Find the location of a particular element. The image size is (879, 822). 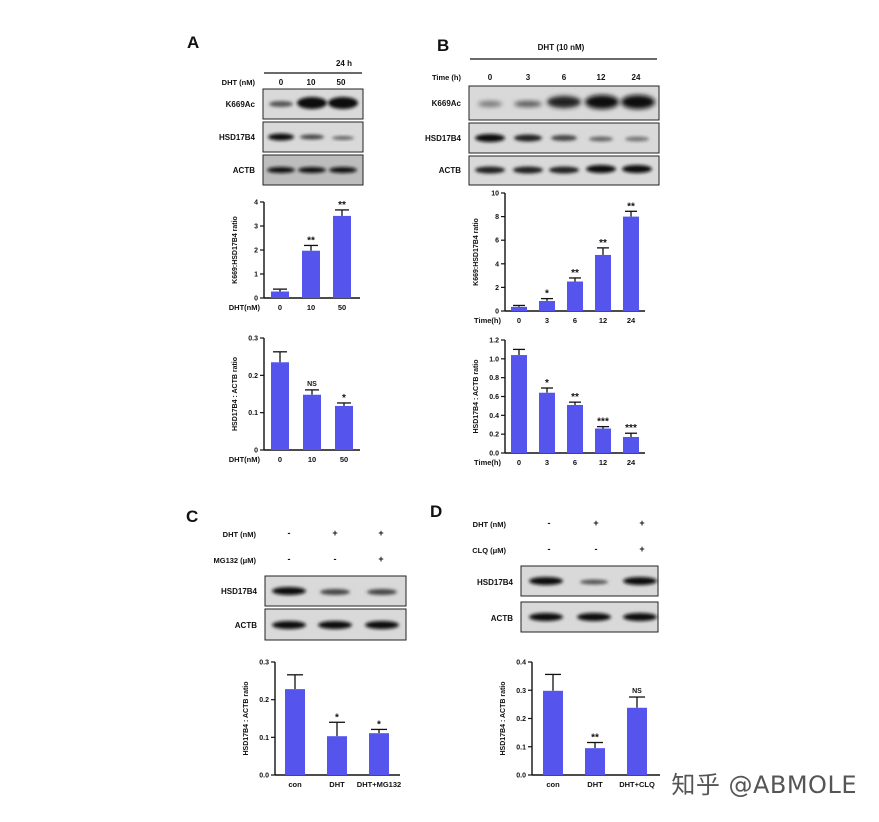

y-tick-label: 0.1 is located at coordinates (521, 747).